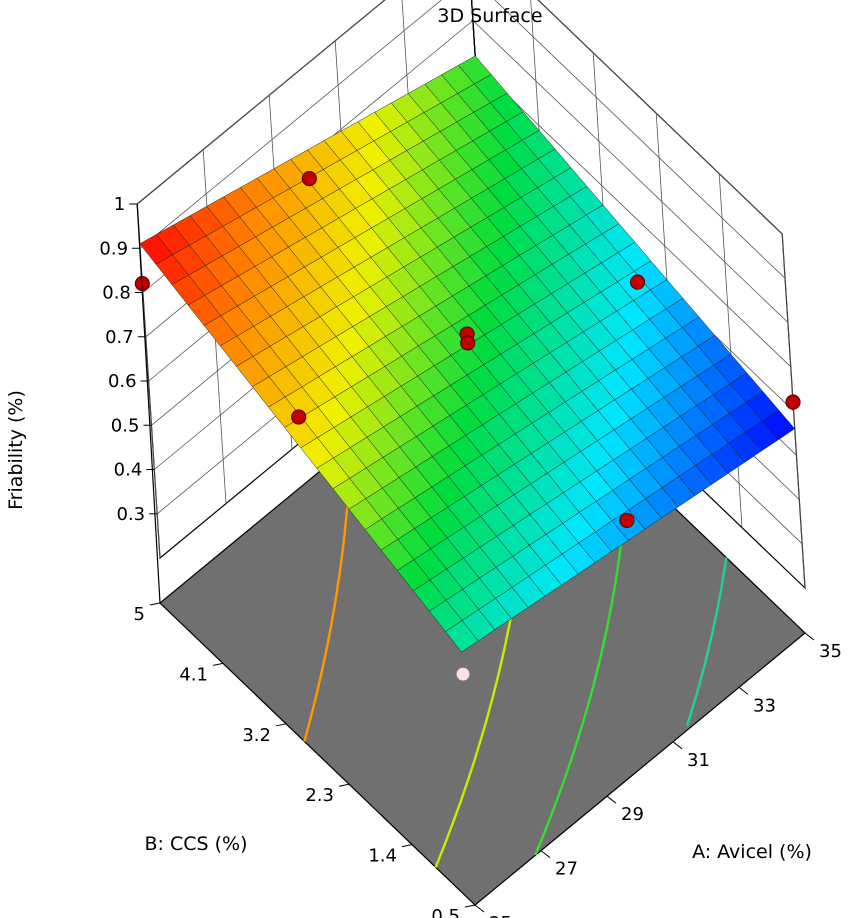 Image resolution: width=856 pixels, height=918 pixels. I want to click on y-tick-label: 1.4, so click(382, 856).